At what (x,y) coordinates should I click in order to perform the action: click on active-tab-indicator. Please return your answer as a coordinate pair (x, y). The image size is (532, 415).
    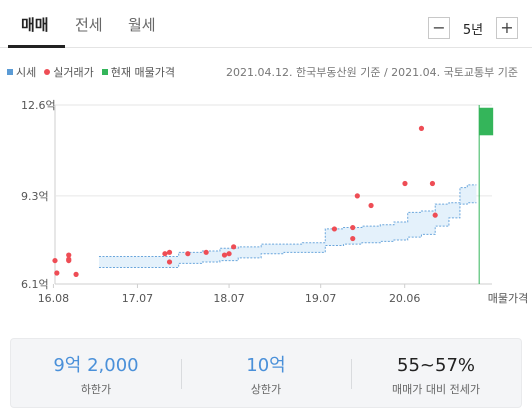
    Looking at the image, I should click on (36, 46).